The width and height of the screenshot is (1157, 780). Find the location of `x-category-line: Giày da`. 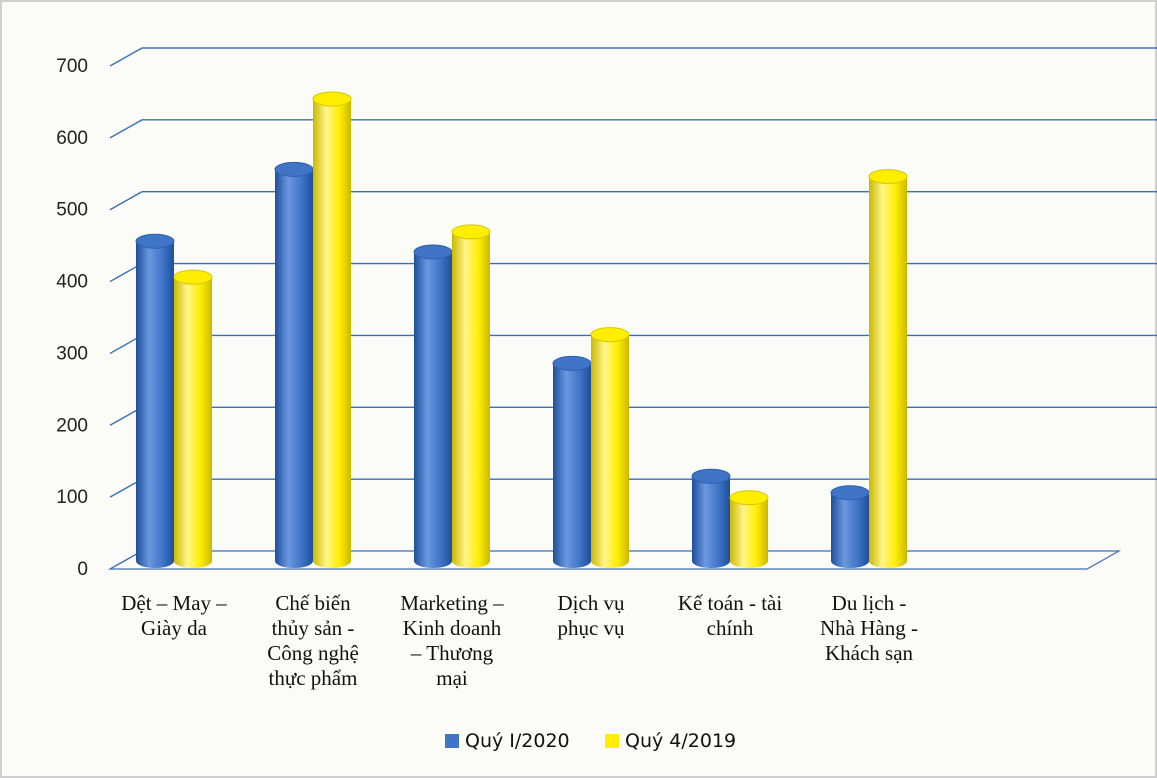

x-category-line: Giày da is located at coordinates (174, 628).